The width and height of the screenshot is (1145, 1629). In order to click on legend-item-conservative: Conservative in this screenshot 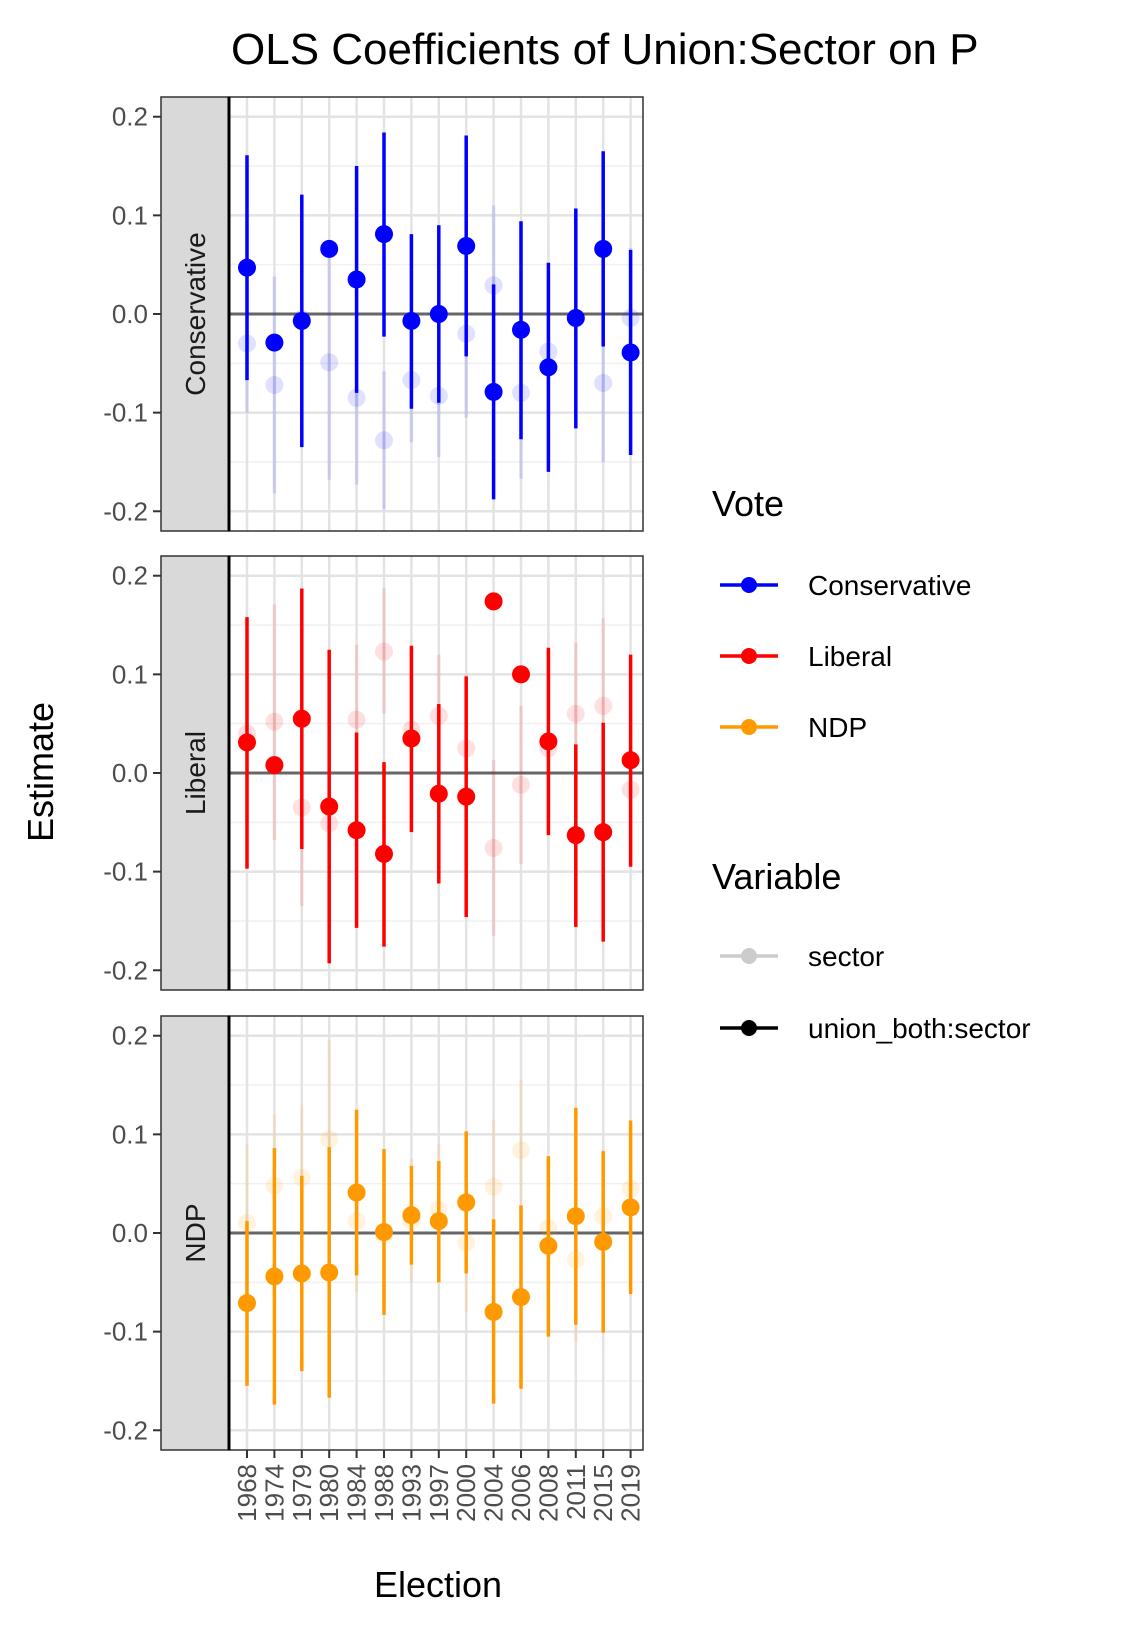, I will do `click(845, 585)`.